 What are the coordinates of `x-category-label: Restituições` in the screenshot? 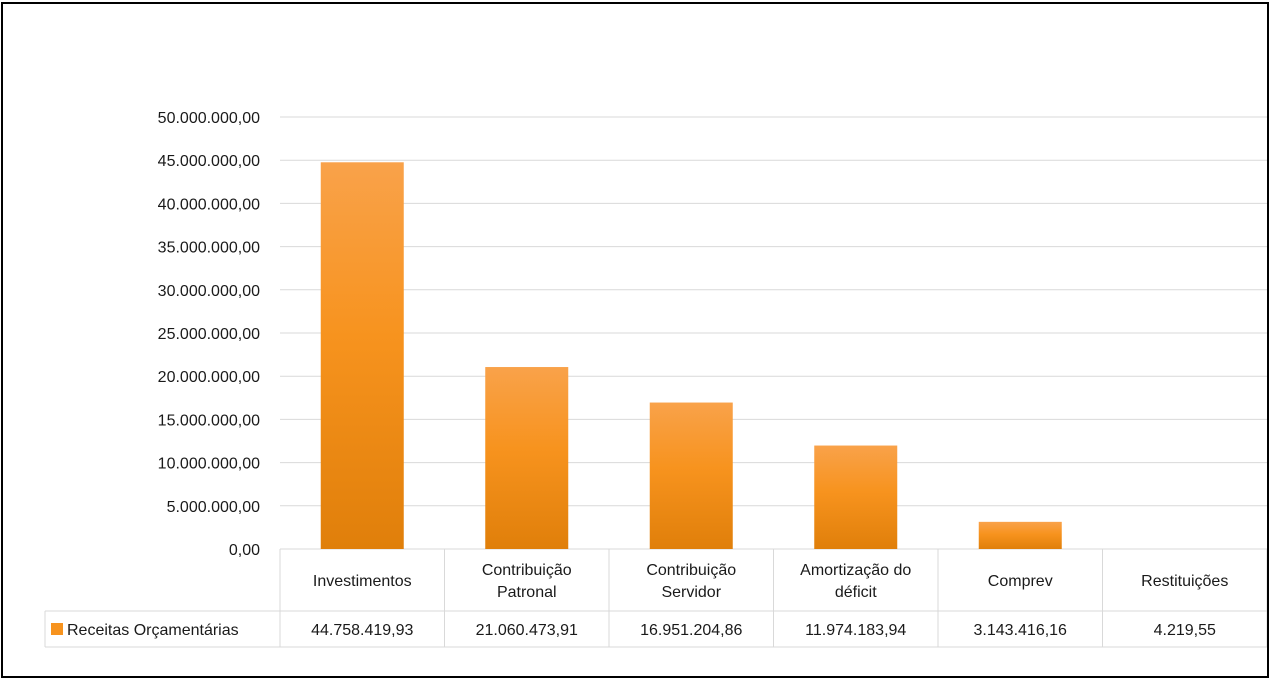 It's located at (1184, 581).